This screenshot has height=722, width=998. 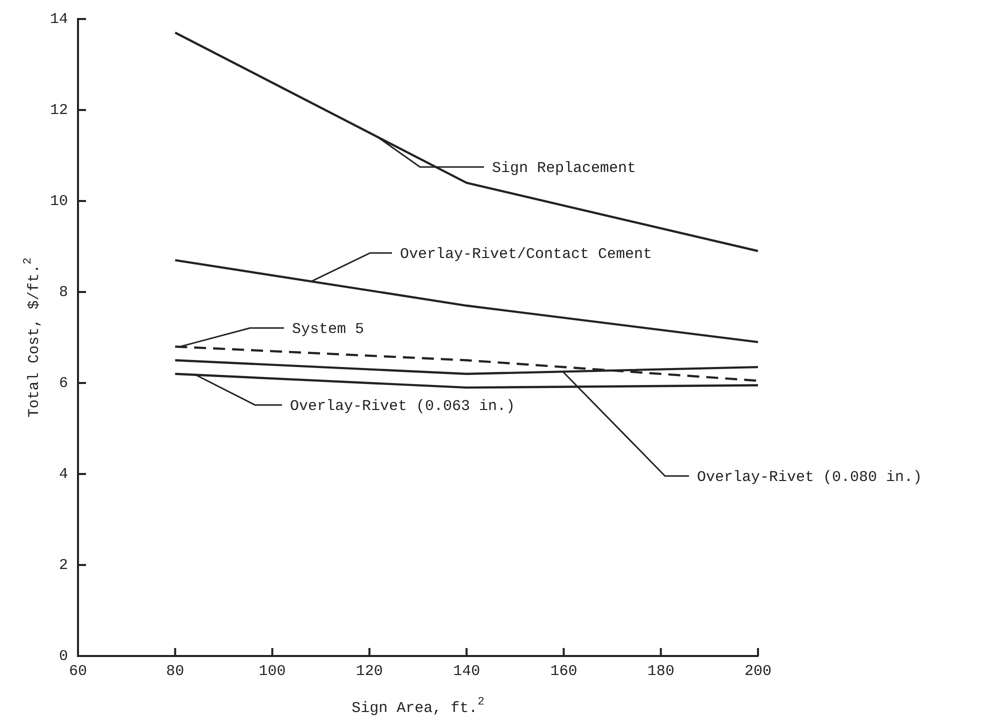 What do you see at coordinates (369, 671) in the screenshot?
I see `x-tick-label: 120` at bounding box center [369, 671].